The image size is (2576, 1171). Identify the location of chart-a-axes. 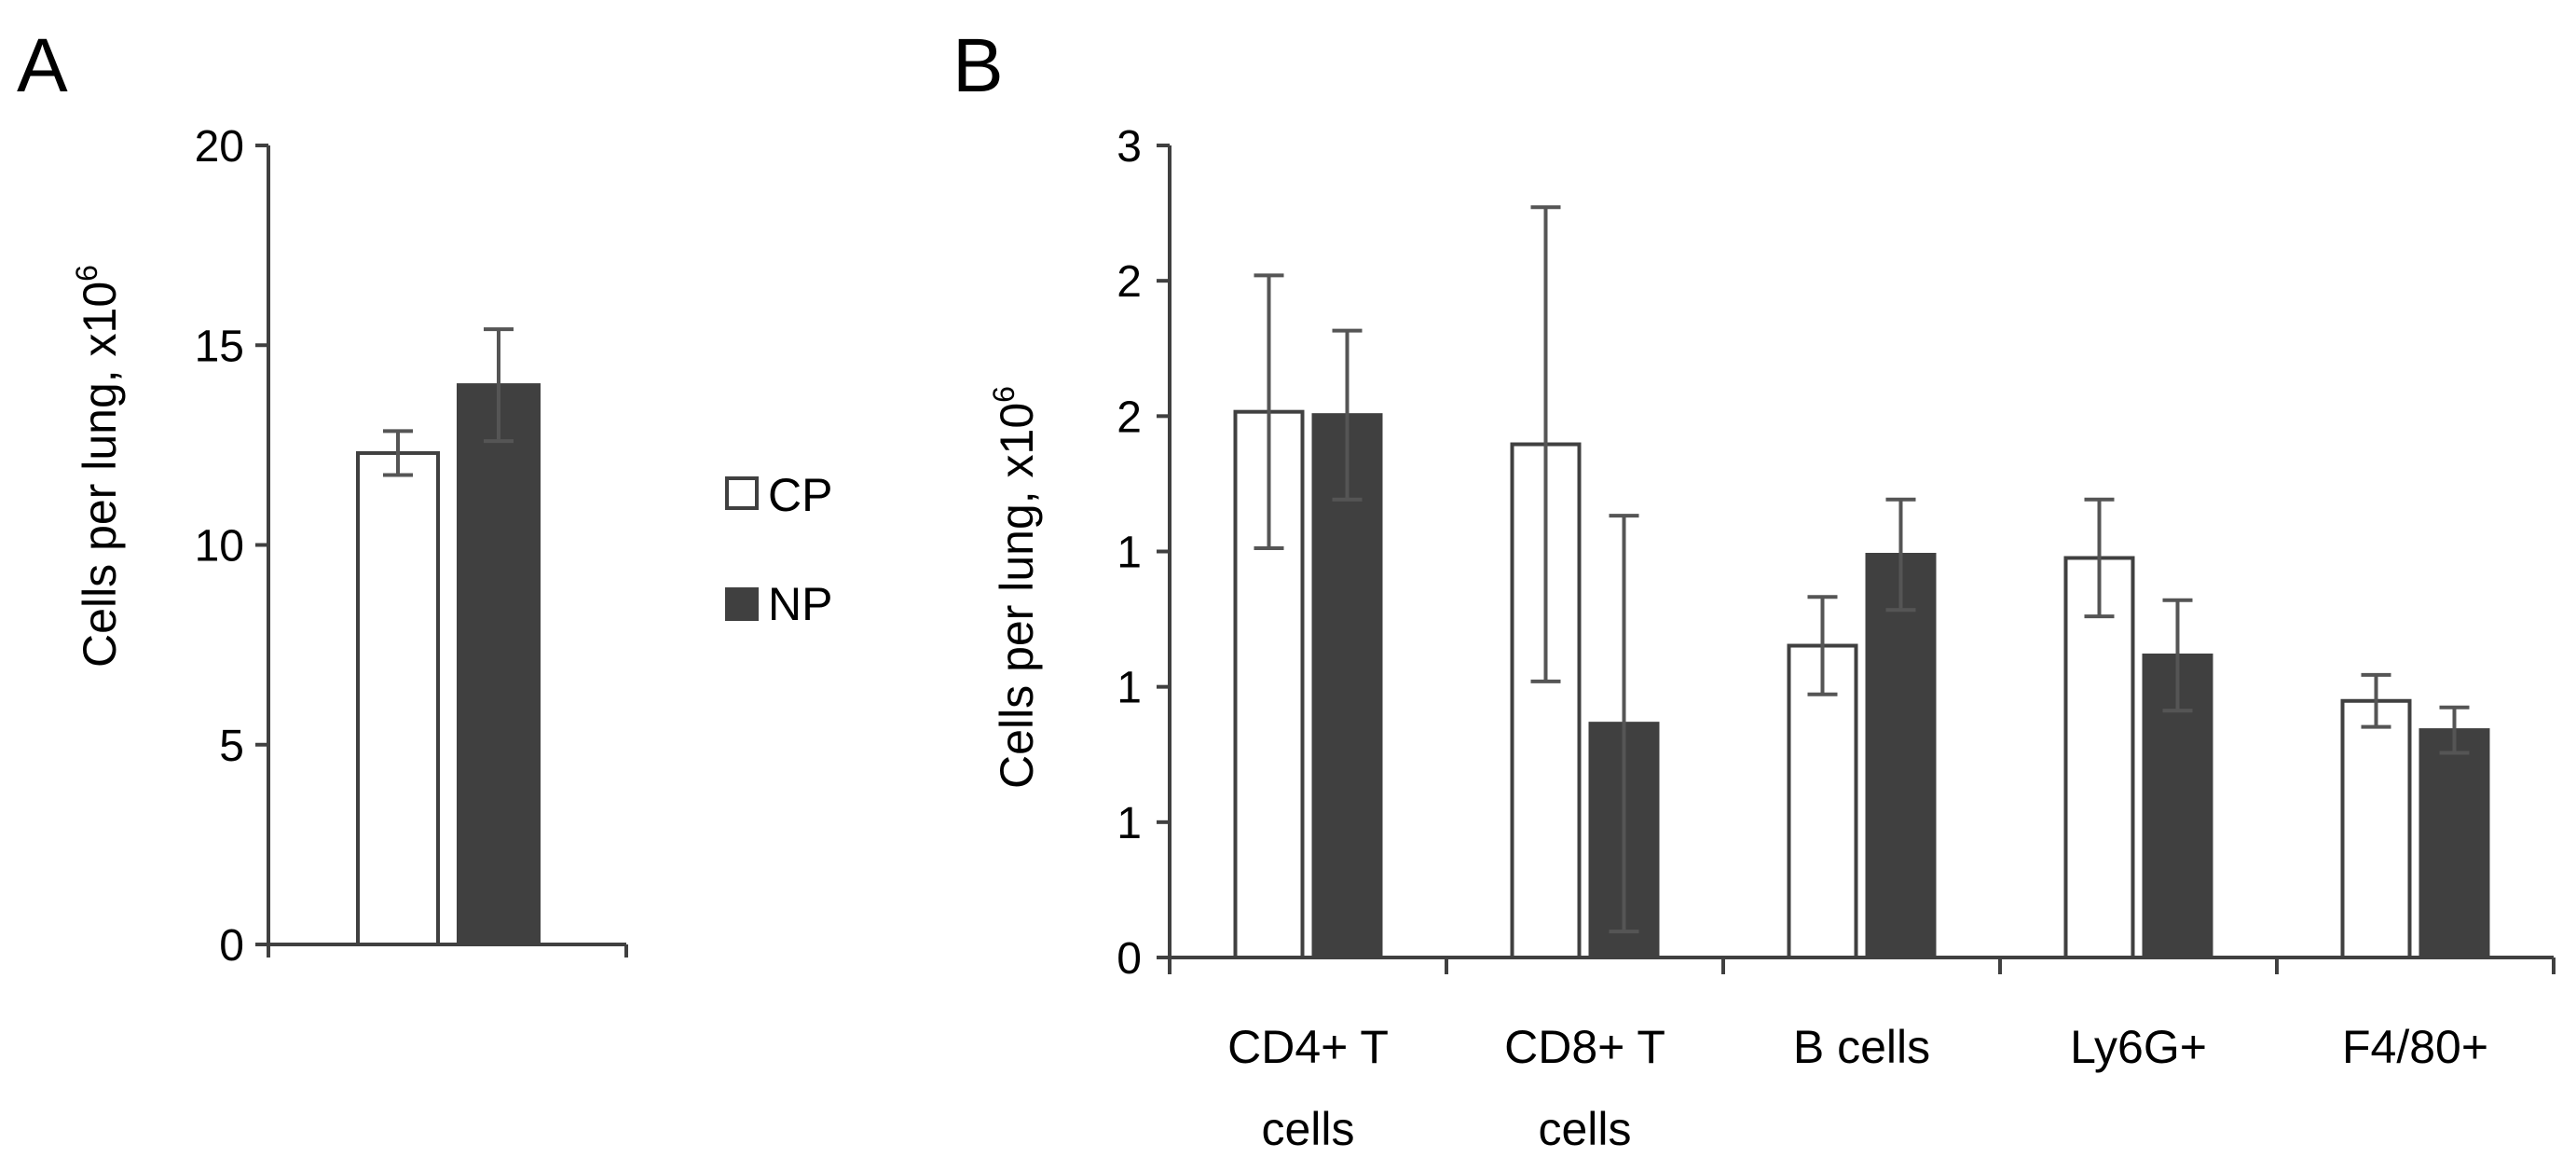
(447, 551).